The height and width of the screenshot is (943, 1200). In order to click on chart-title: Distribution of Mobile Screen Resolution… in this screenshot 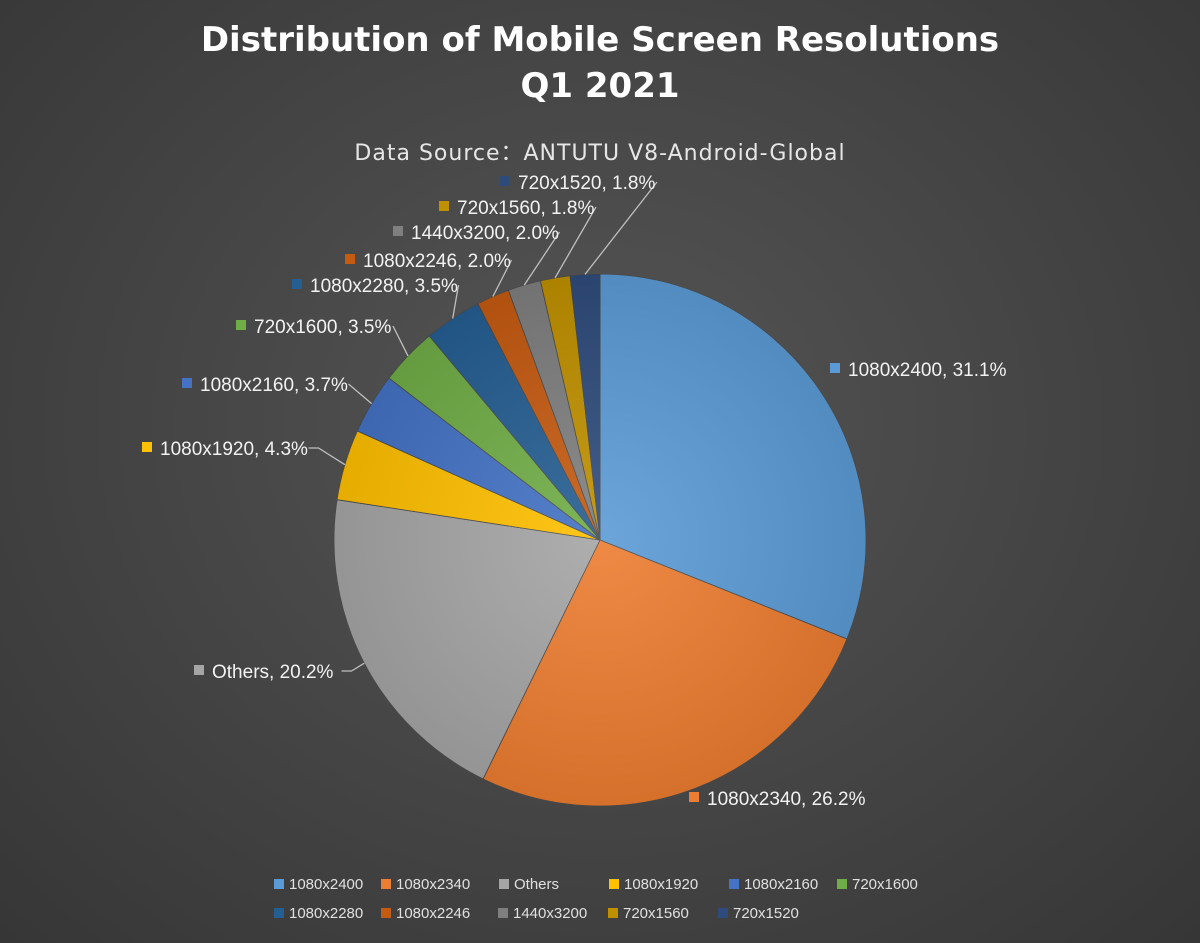, I will do `click(600, 40)`.